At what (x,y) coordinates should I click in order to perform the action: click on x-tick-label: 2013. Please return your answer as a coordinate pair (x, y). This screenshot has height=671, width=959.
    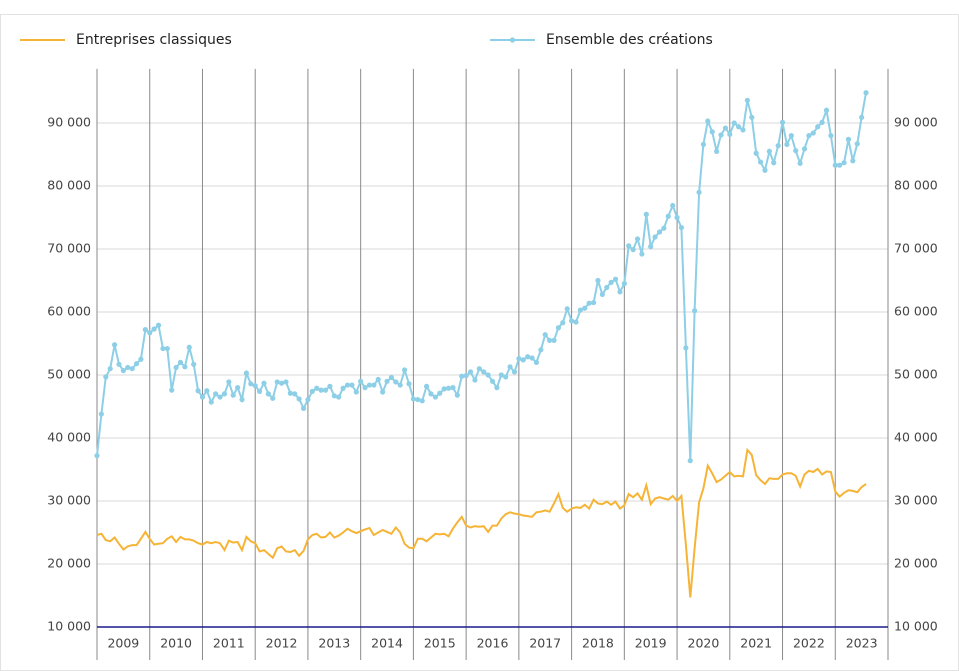
    Looking at the image, I should click on (334, 643).